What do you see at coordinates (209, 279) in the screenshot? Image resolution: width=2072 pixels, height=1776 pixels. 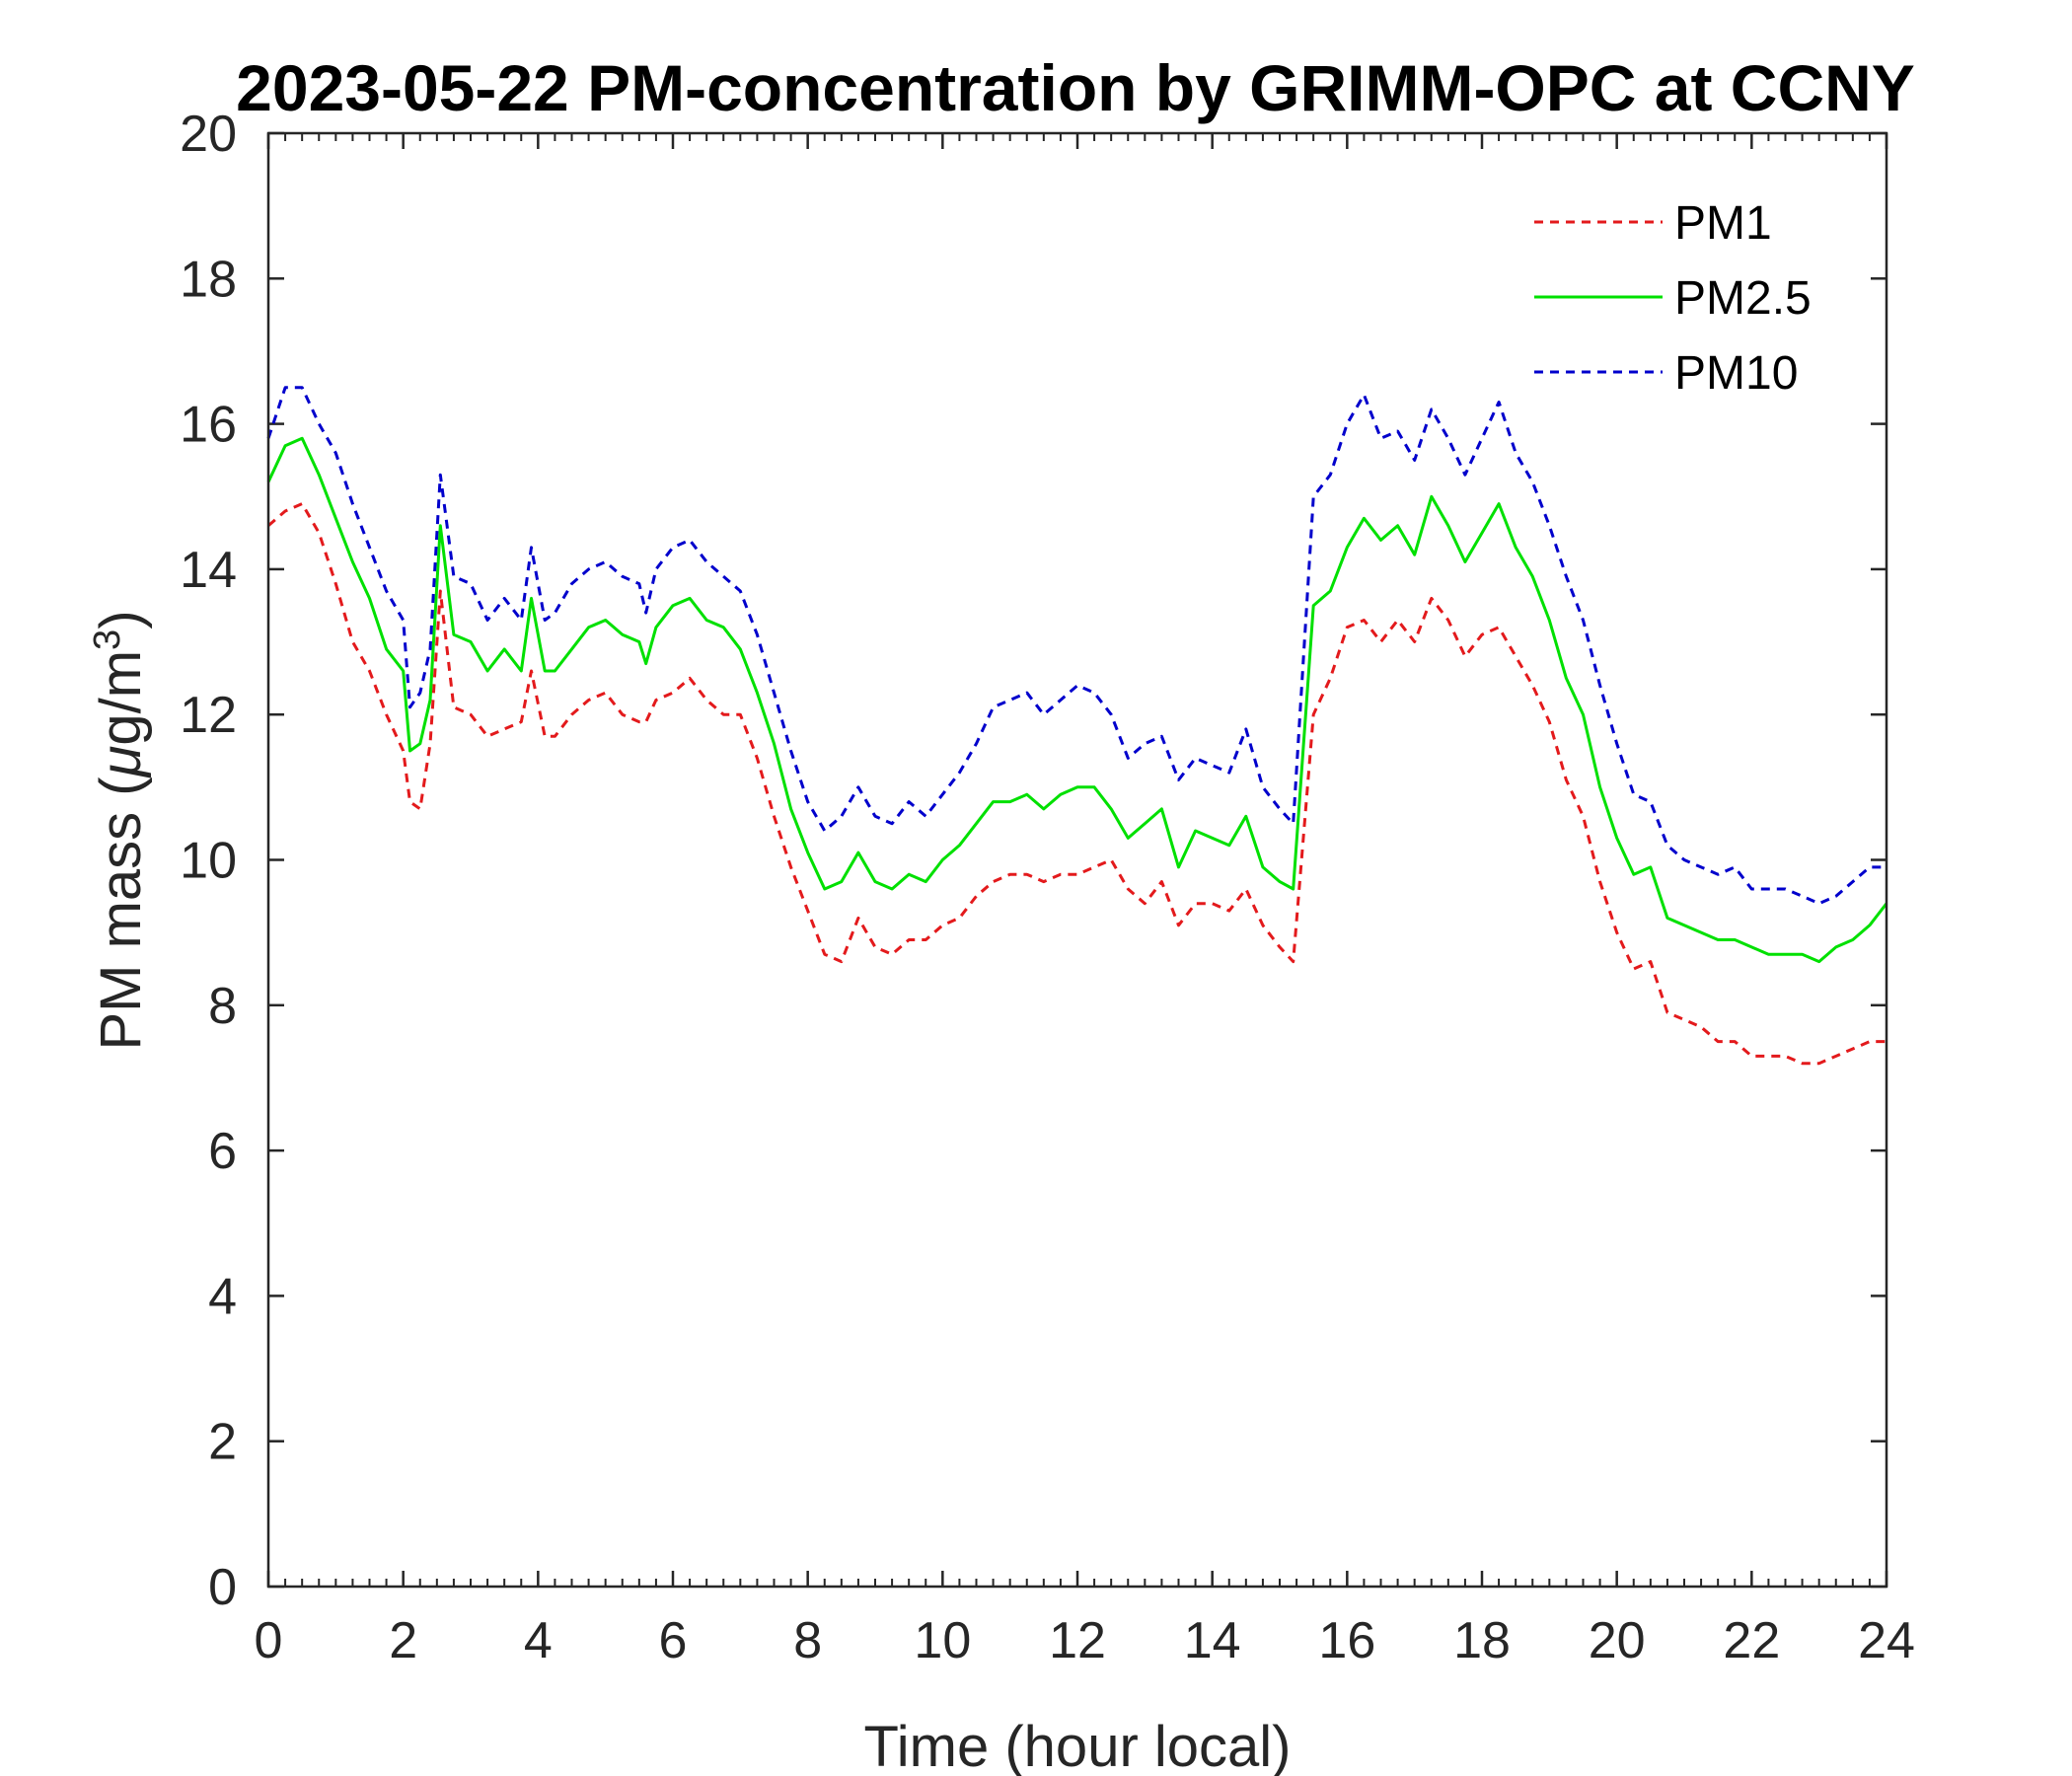 I see `y-tick-label: 18` at bounding box center [209, 279].